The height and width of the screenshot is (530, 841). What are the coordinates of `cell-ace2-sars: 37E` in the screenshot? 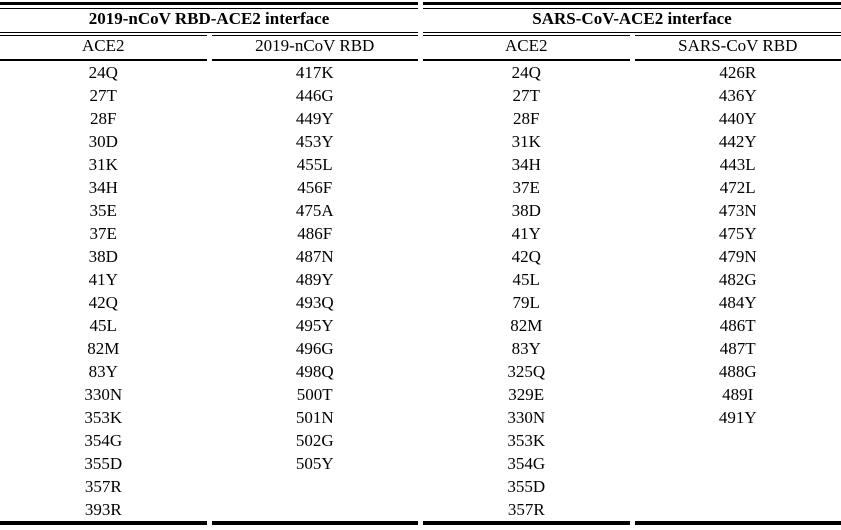 It's located at (526, 187).